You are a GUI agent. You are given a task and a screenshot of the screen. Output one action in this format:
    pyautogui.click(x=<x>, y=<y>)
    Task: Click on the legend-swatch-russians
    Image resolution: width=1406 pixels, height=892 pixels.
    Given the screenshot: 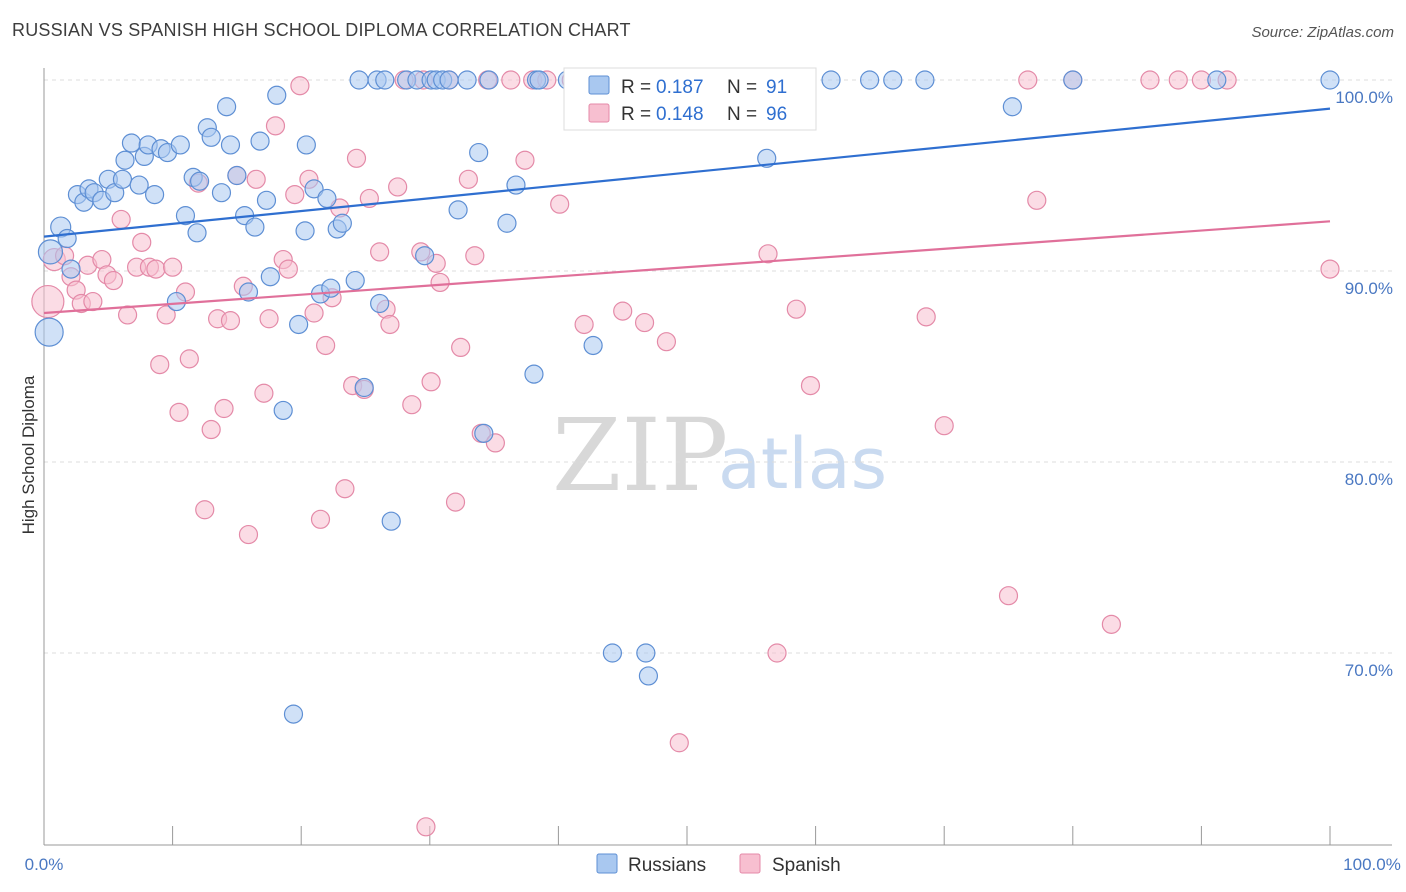 What is the action you would take?
    pyautogui.click(x=599, y=85)
    